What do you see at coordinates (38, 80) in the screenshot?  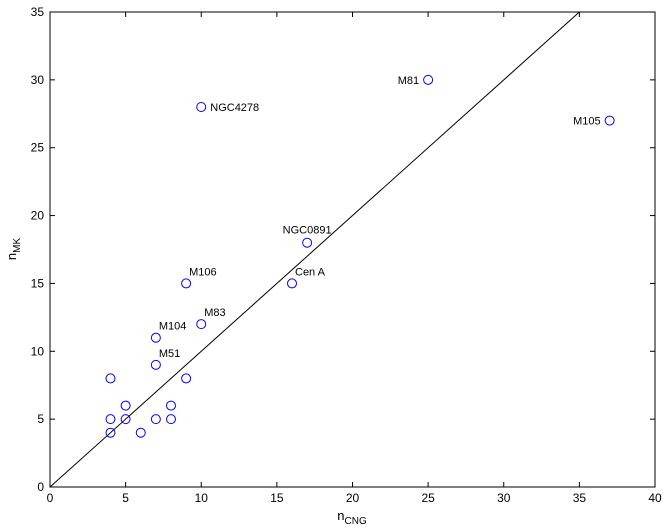 I see `y-tick-label: 30` at bounding box center [38, 80].